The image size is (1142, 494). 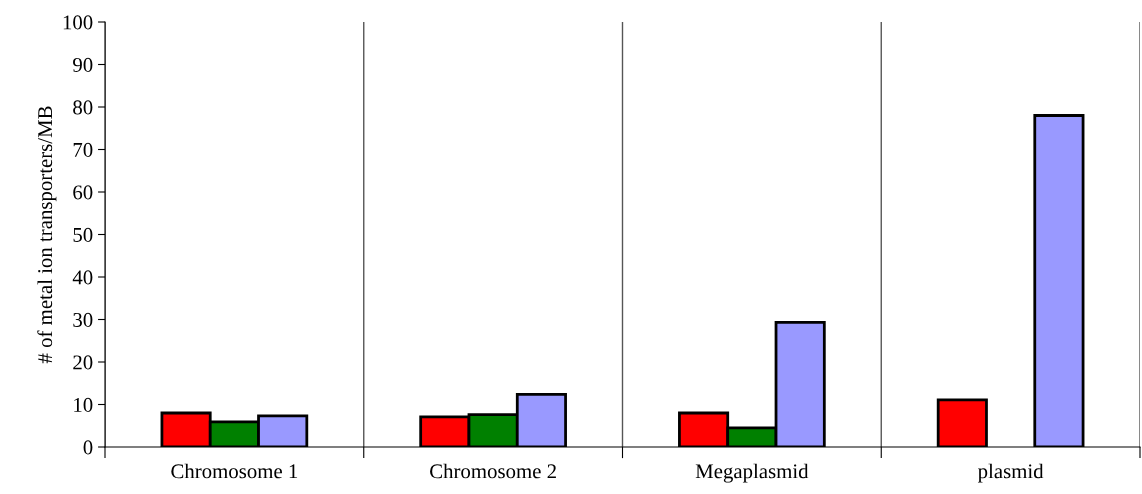 What do you see at coordinates (752, 473) in the screenshot?
I see `x-tick-label: Megaplasmid` at bounding box center [752, 473].